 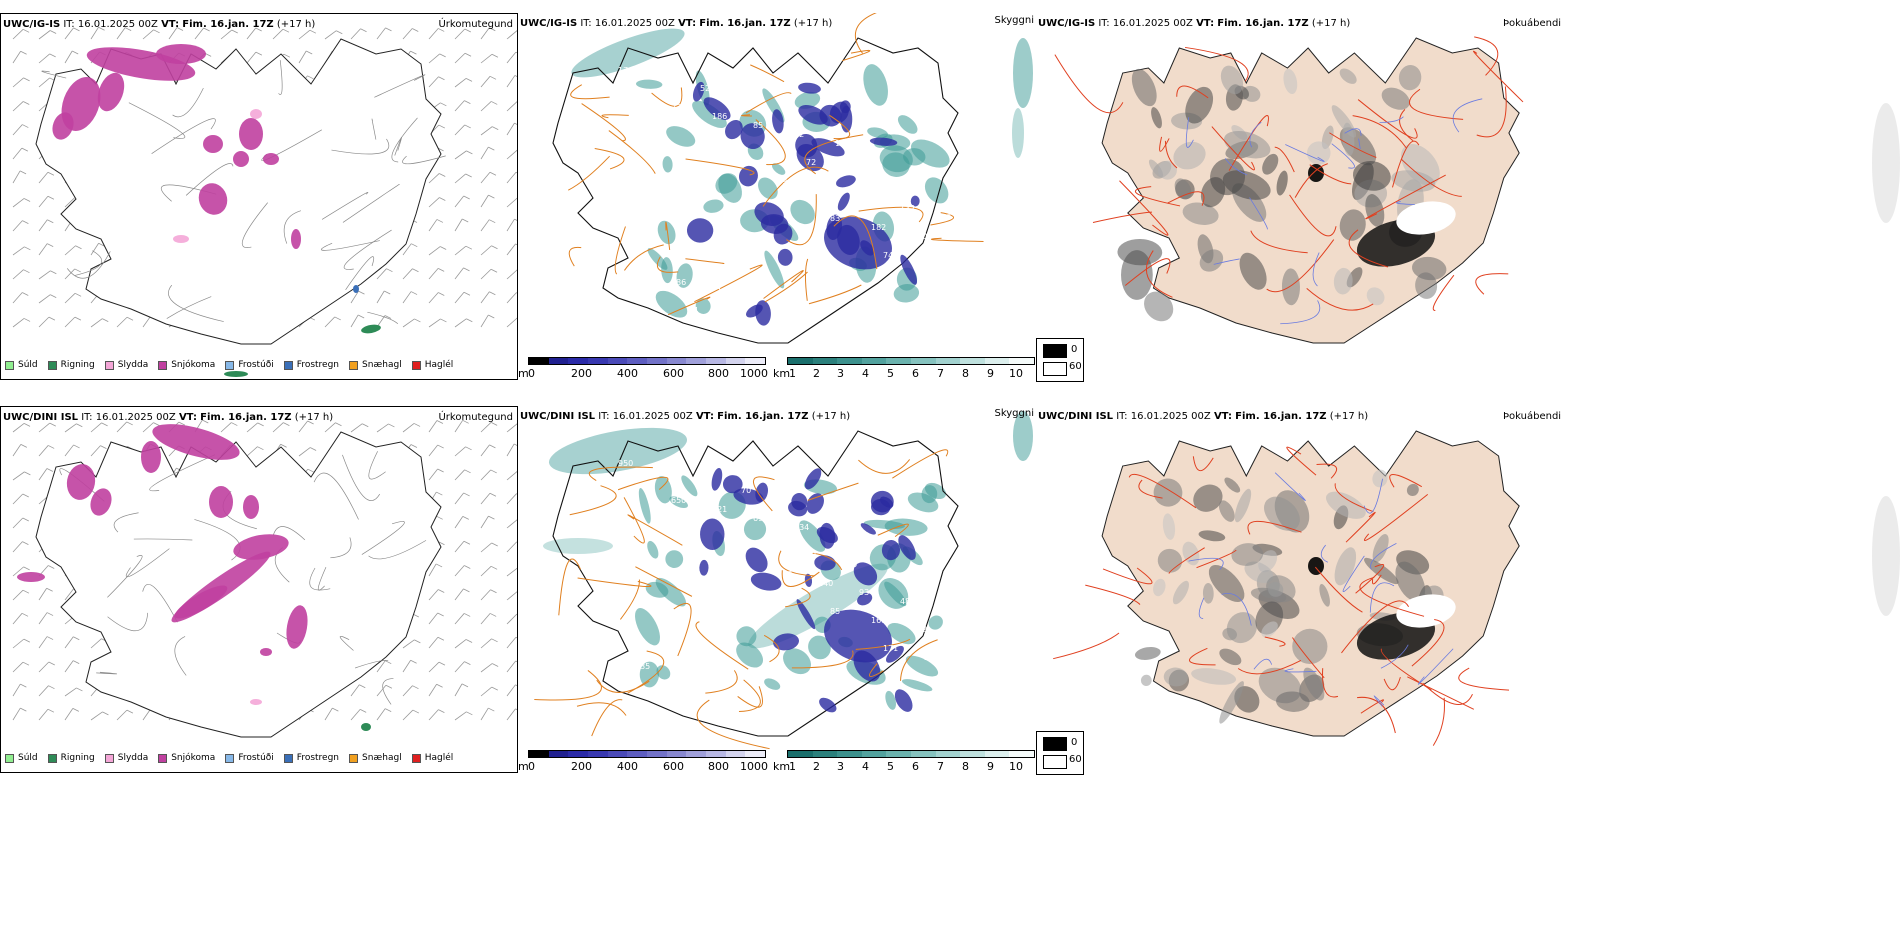 I want to click on precip-title: Úrkomutegund, so click(x=475, y=24).